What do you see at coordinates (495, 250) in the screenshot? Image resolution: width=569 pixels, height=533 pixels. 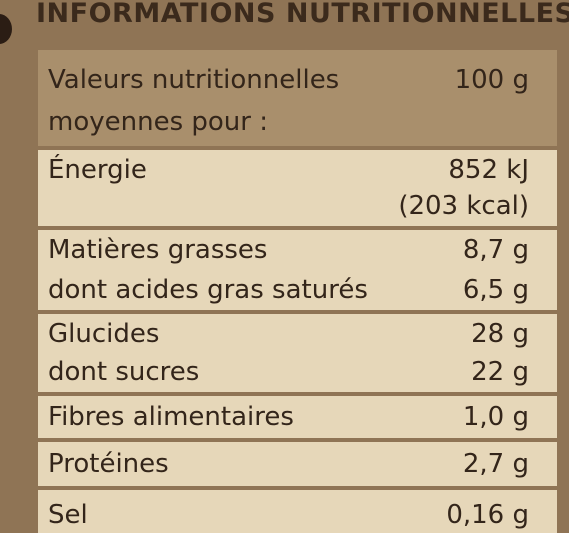 I see `value: 8,7 g` at bounding box center [495, 250].